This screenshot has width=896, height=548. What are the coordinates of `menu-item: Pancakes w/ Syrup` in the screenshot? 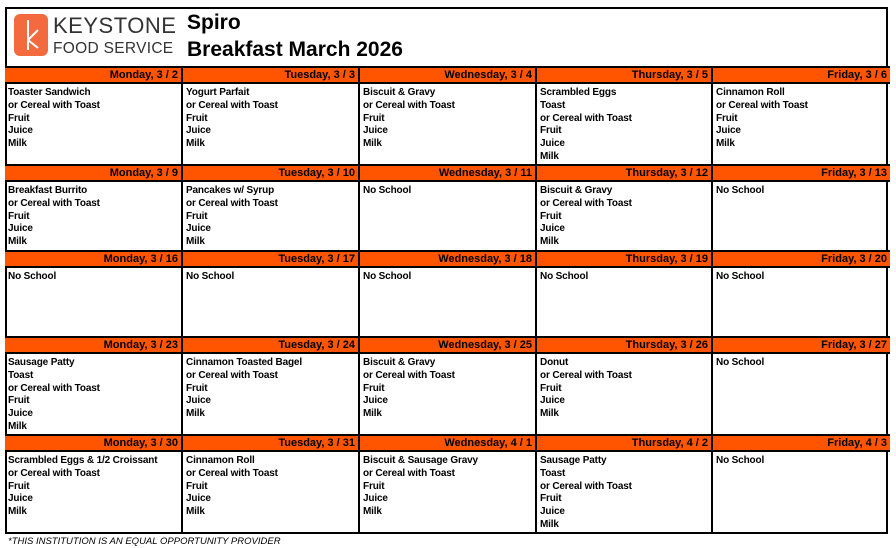 It's located at (230, 190).